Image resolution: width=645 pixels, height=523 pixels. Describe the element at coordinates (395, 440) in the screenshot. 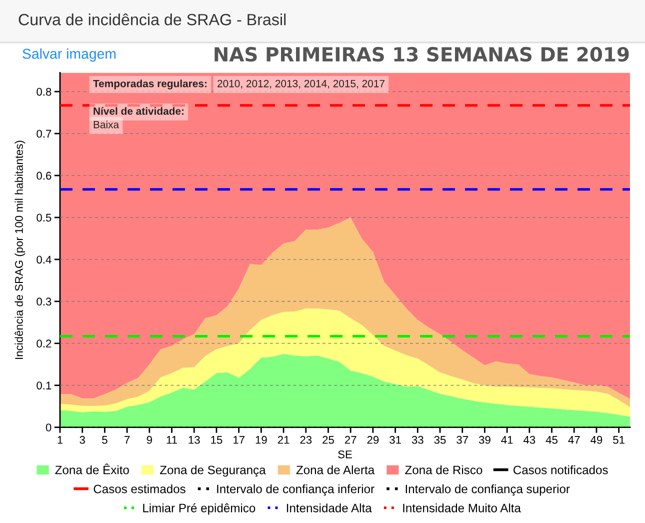

I see `x-tick-label: 31` at that location.